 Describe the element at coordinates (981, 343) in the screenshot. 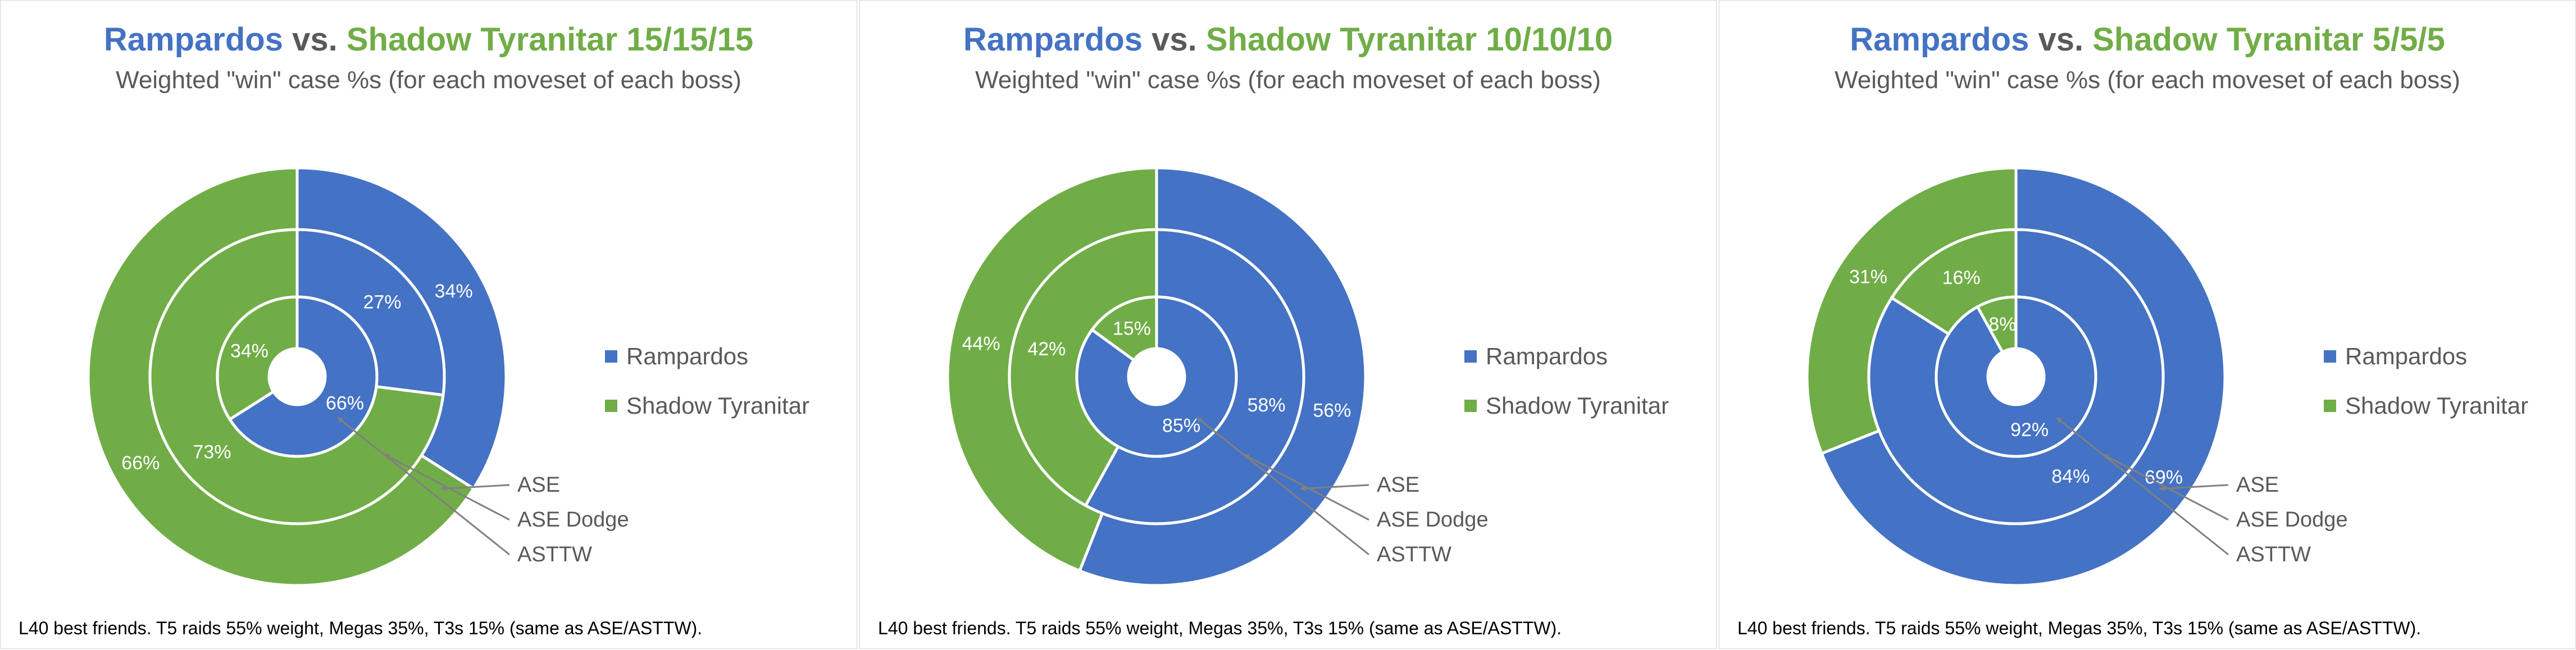

I see `data-label: 44%` at that location.